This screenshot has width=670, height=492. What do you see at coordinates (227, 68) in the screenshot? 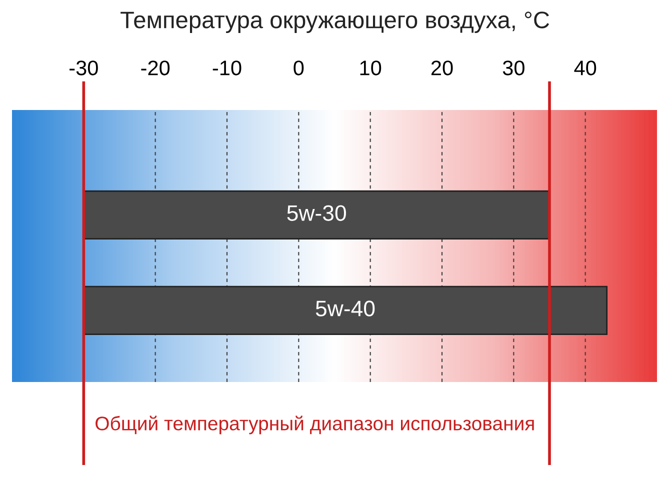
I see `x-tick-label: -10` at bounding box center [227, 68].